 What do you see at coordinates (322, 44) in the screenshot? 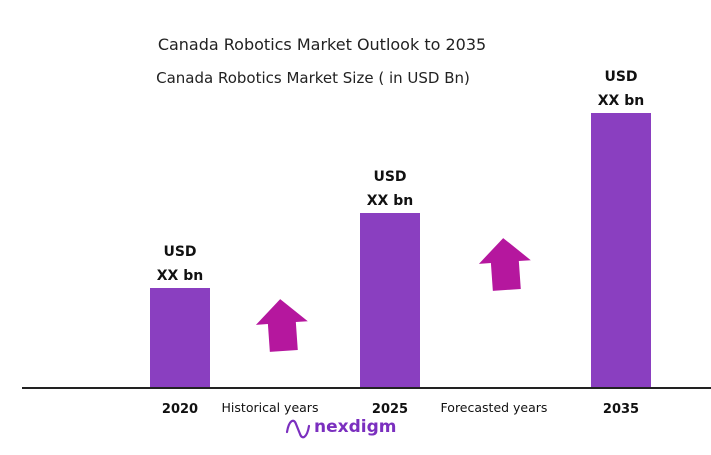
I see `chart-title: Canada Robotics Market Outlook to 2035` at bounding box center [322, 44].